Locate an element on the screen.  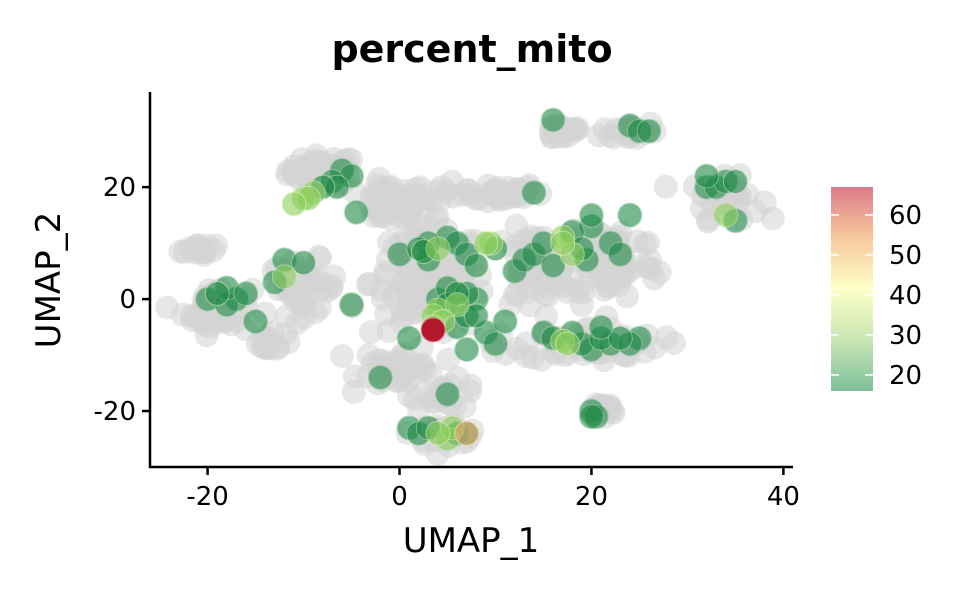
y-axis-title: UMAP_2 is located at coordinates (49, 280).